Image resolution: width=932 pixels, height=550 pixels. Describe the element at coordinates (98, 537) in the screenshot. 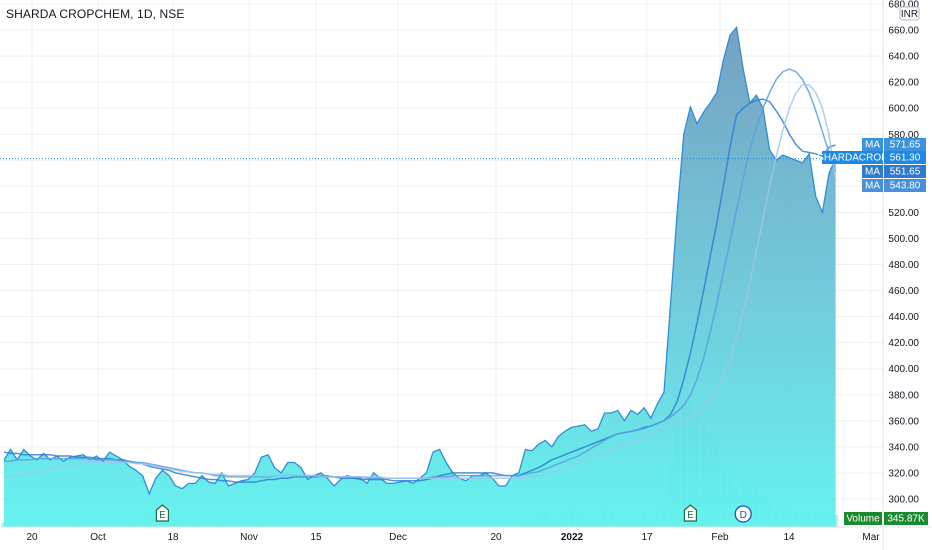

I see `time-tick-label: Oct` at that location.